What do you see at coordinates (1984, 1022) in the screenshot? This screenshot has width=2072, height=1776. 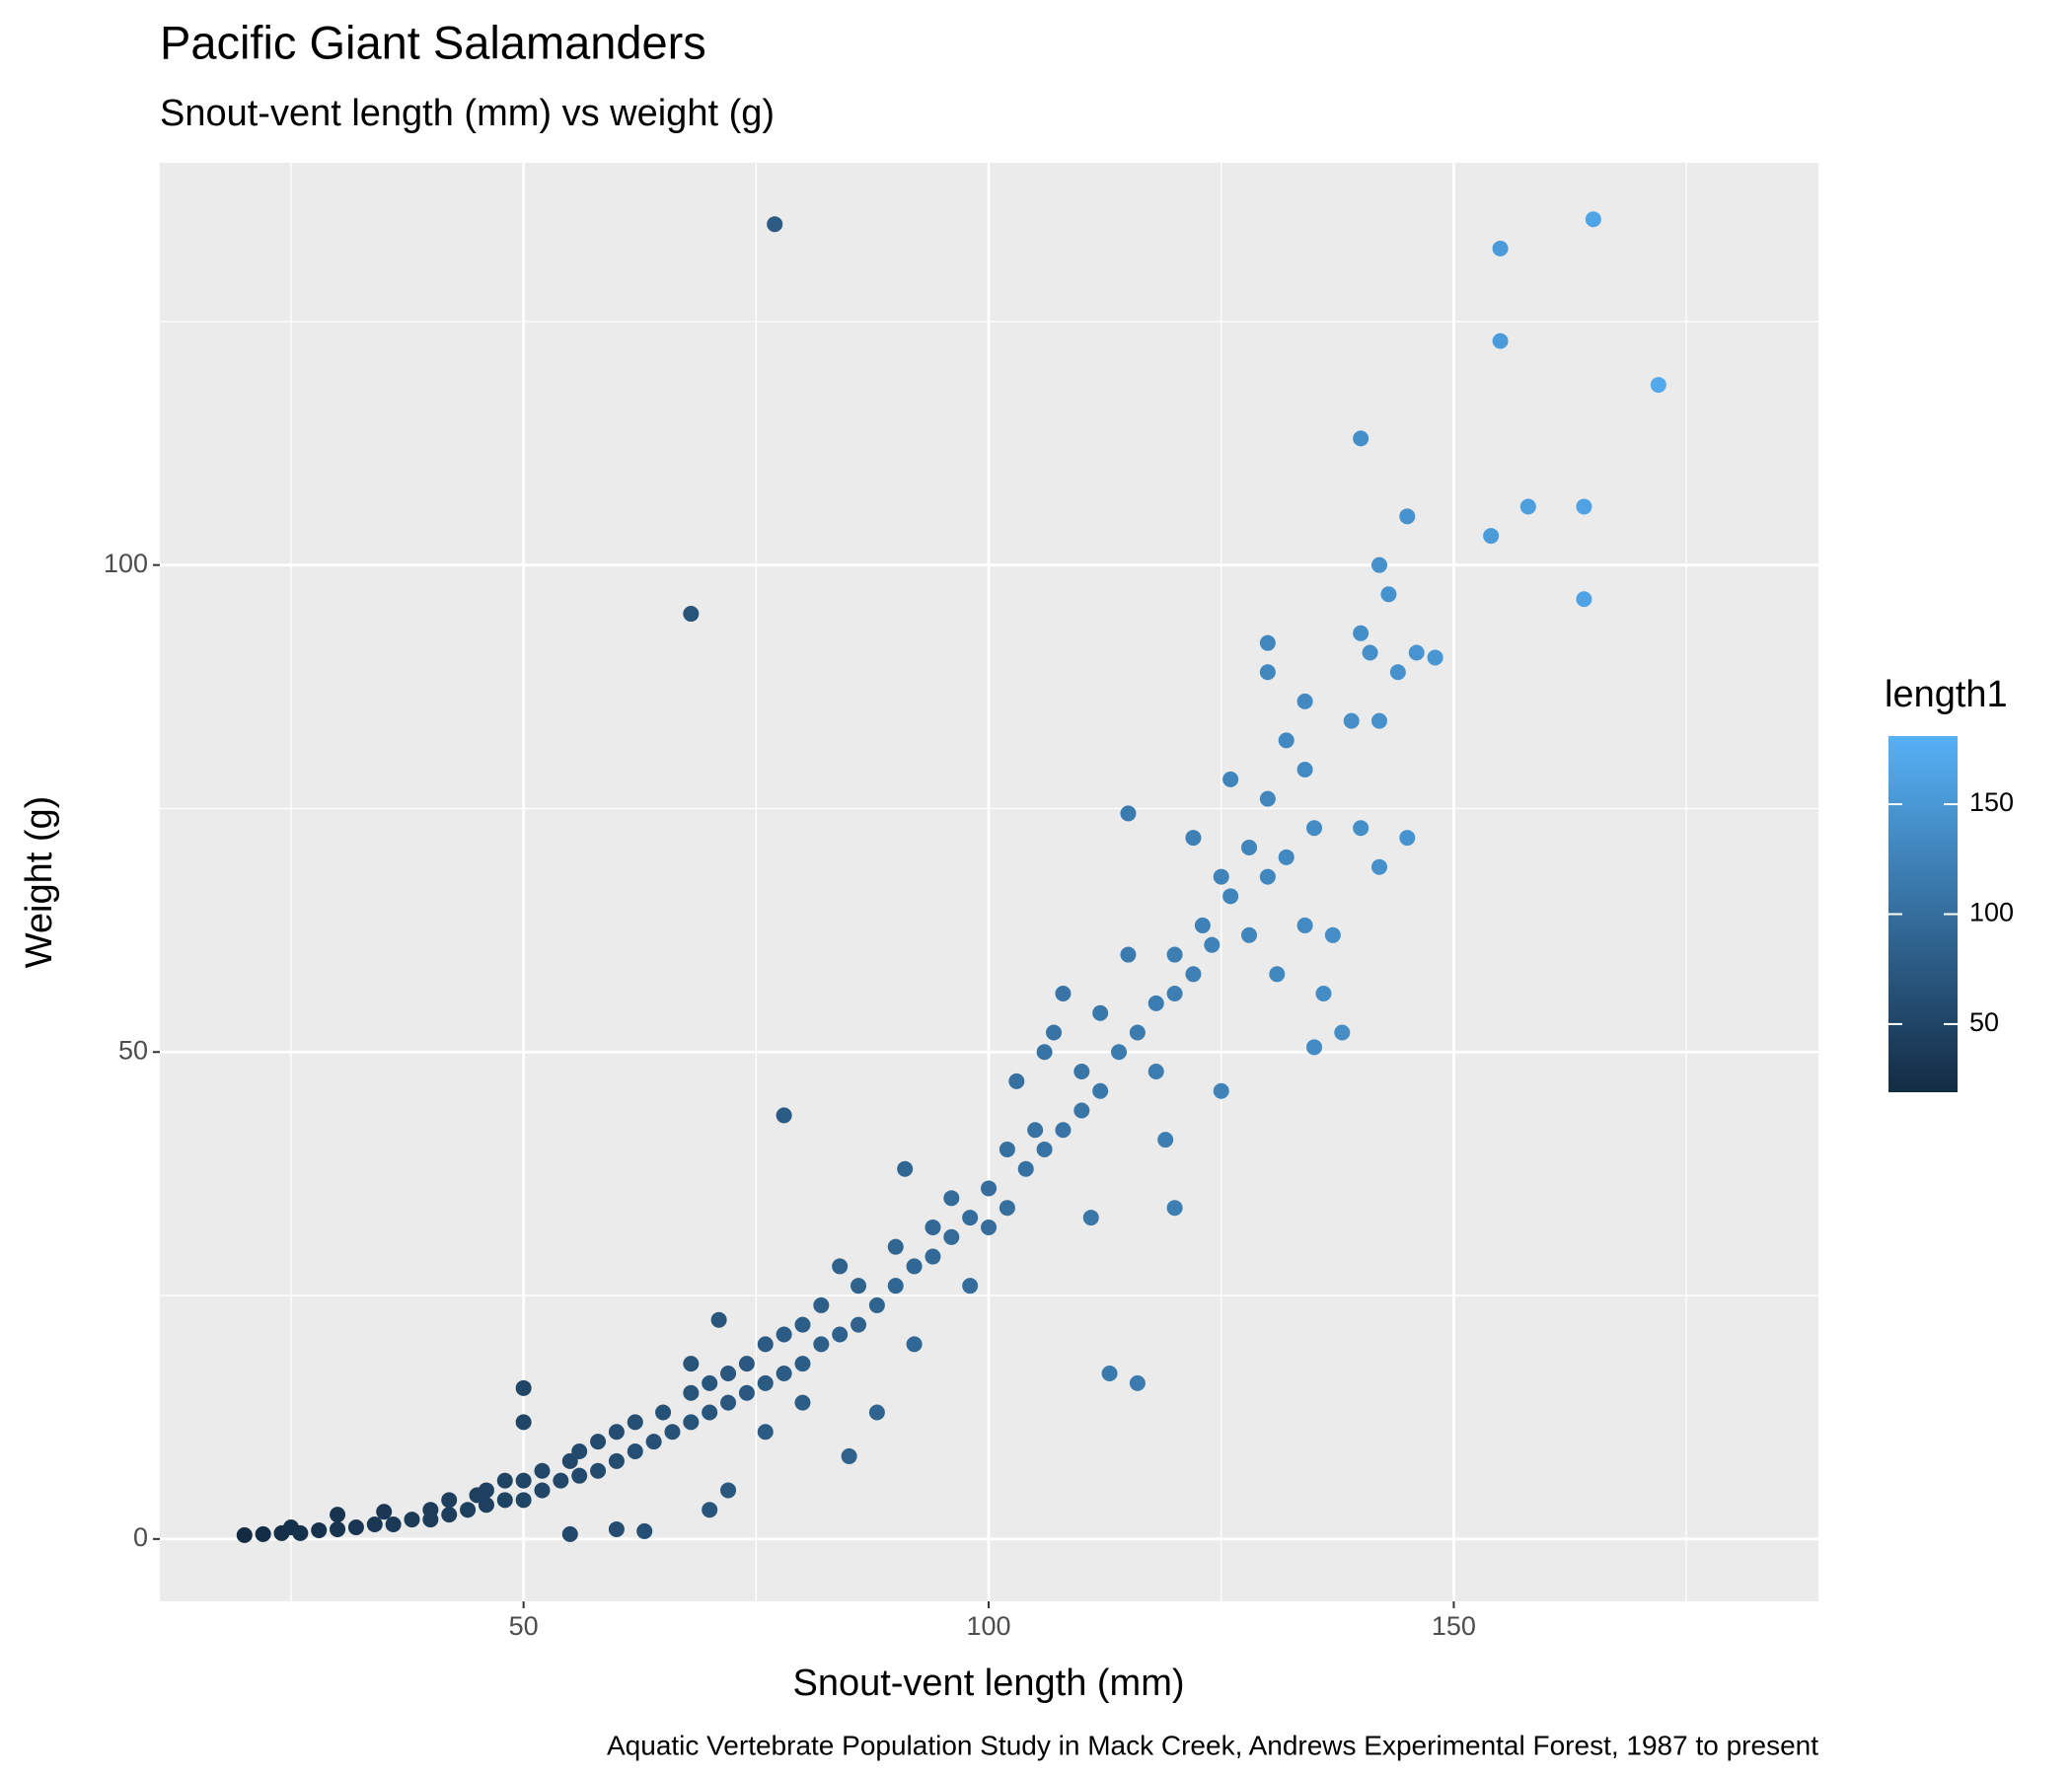 I see `colorbar-tick-label: 50` at bounding box center [1984, 1022].